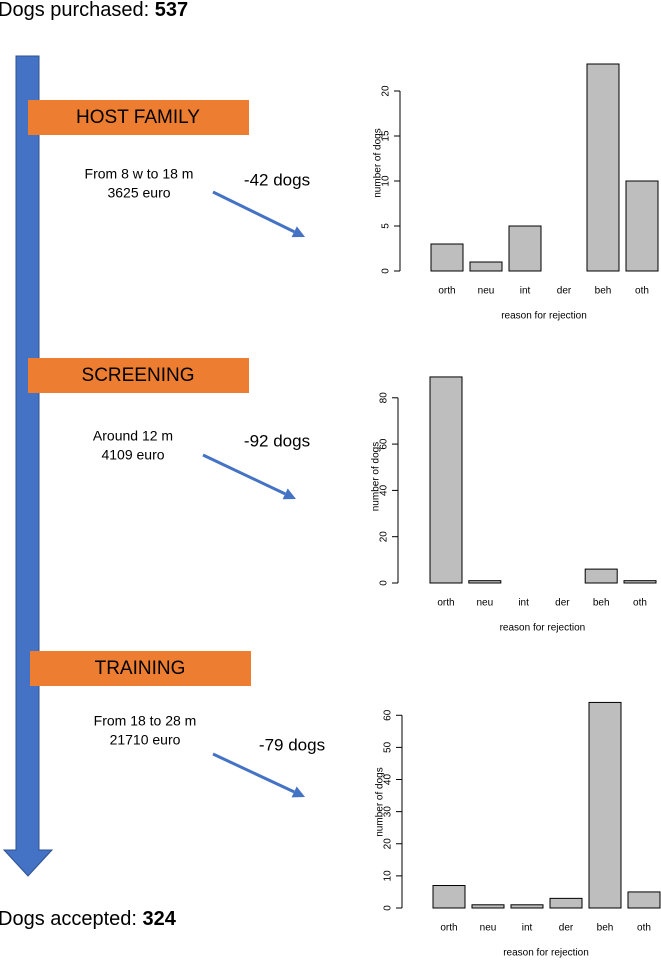  I want to click on y-tick-label: 50, so click(388, 747).